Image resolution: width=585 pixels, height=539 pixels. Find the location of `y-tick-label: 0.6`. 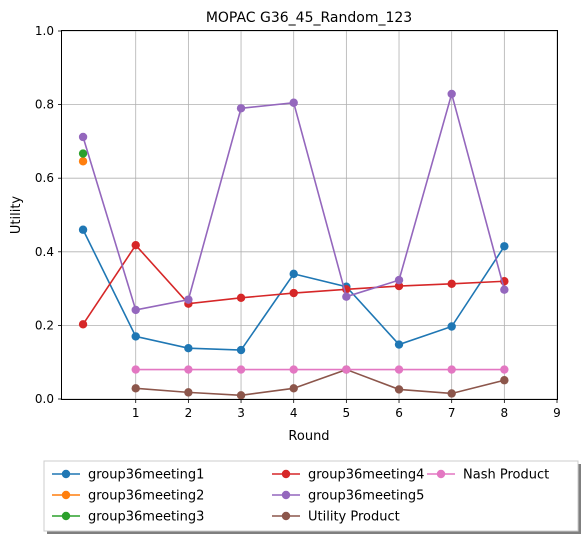

y-tick-label: 0.6 is located at coordinates (44, 178).